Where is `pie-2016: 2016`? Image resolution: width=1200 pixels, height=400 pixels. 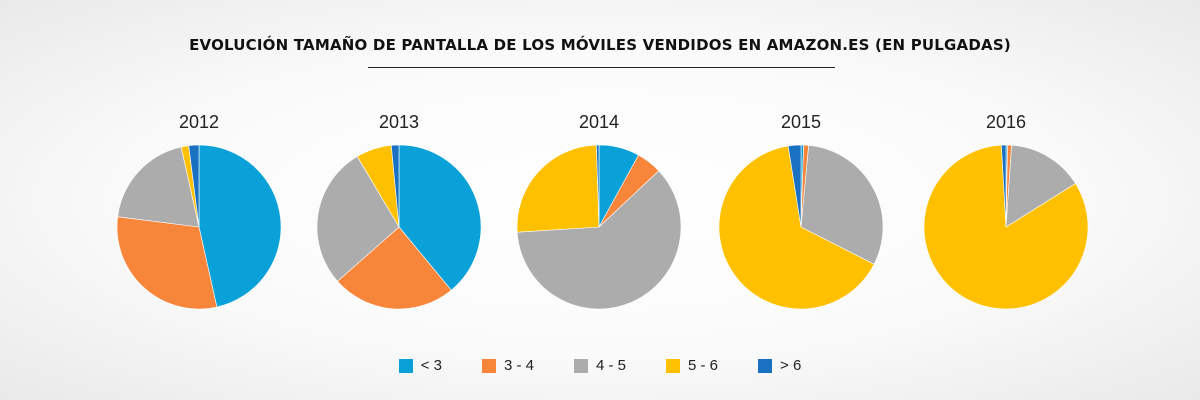 pie-2016: 2016 is located at coordinates (1006, 212).